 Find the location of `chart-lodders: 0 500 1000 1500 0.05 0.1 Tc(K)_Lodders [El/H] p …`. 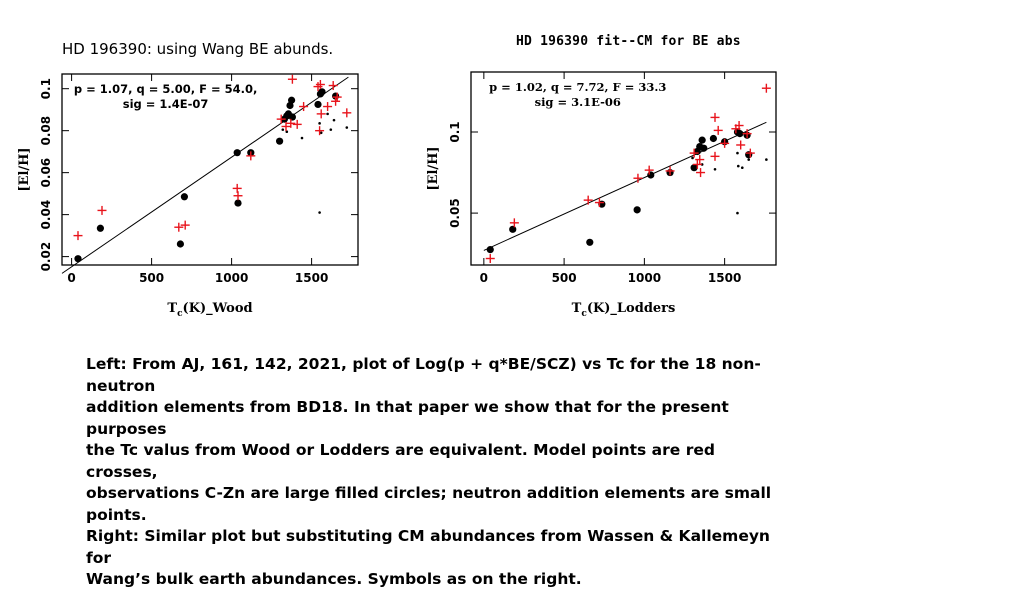

chart-lodders: 0 500 1000 1500 0.05 0.1 Tc(K)_Lodders [El/H] p … is located at coordinates (601, 195).